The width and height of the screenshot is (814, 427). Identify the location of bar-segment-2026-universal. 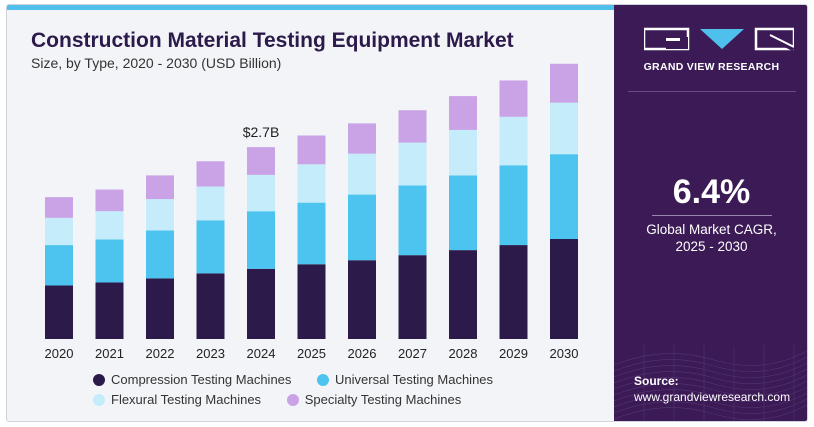
(362, 227).